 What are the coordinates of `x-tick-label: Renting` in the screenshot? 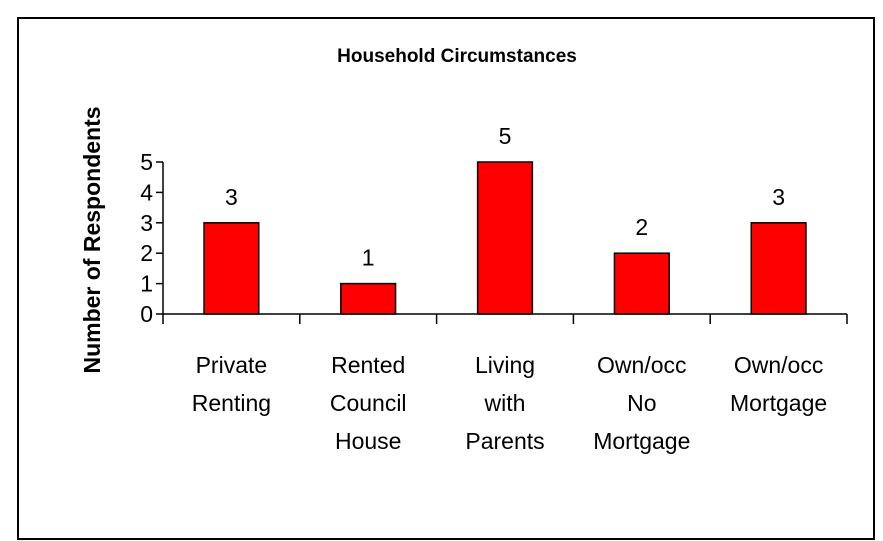 It's located at (231, 403).